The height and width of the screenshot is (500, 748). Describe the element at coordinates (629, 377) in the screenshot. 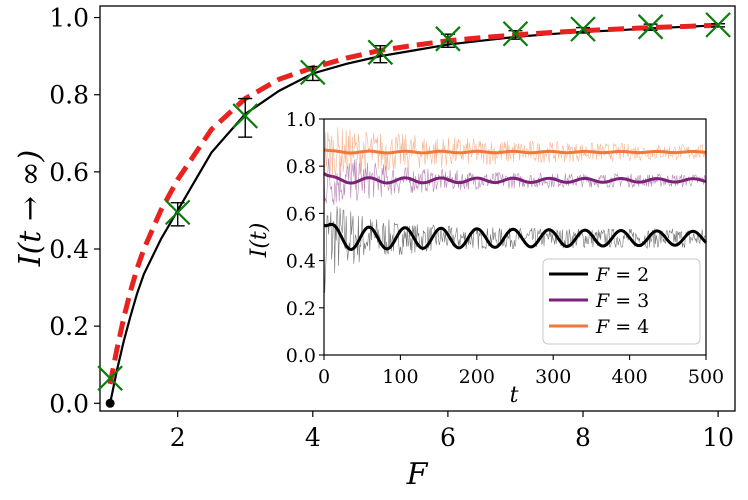

I see `inset-x-tick-label: 400` at that location.